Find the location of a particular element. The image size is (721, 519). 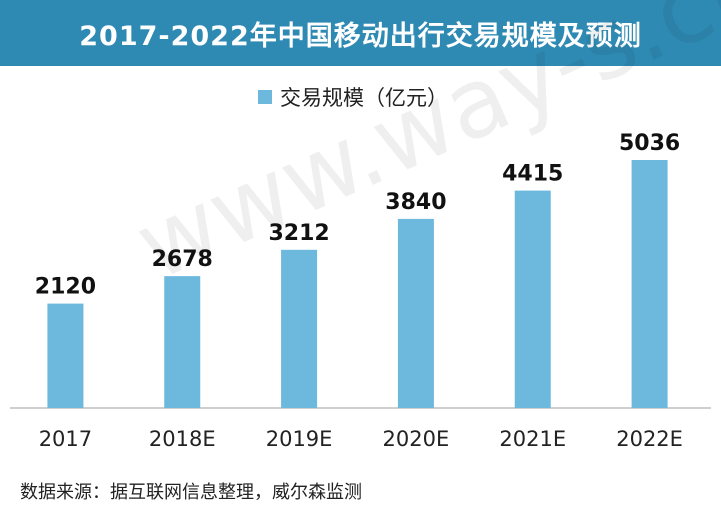

bar-2018E is located at coordinates (182, 342).